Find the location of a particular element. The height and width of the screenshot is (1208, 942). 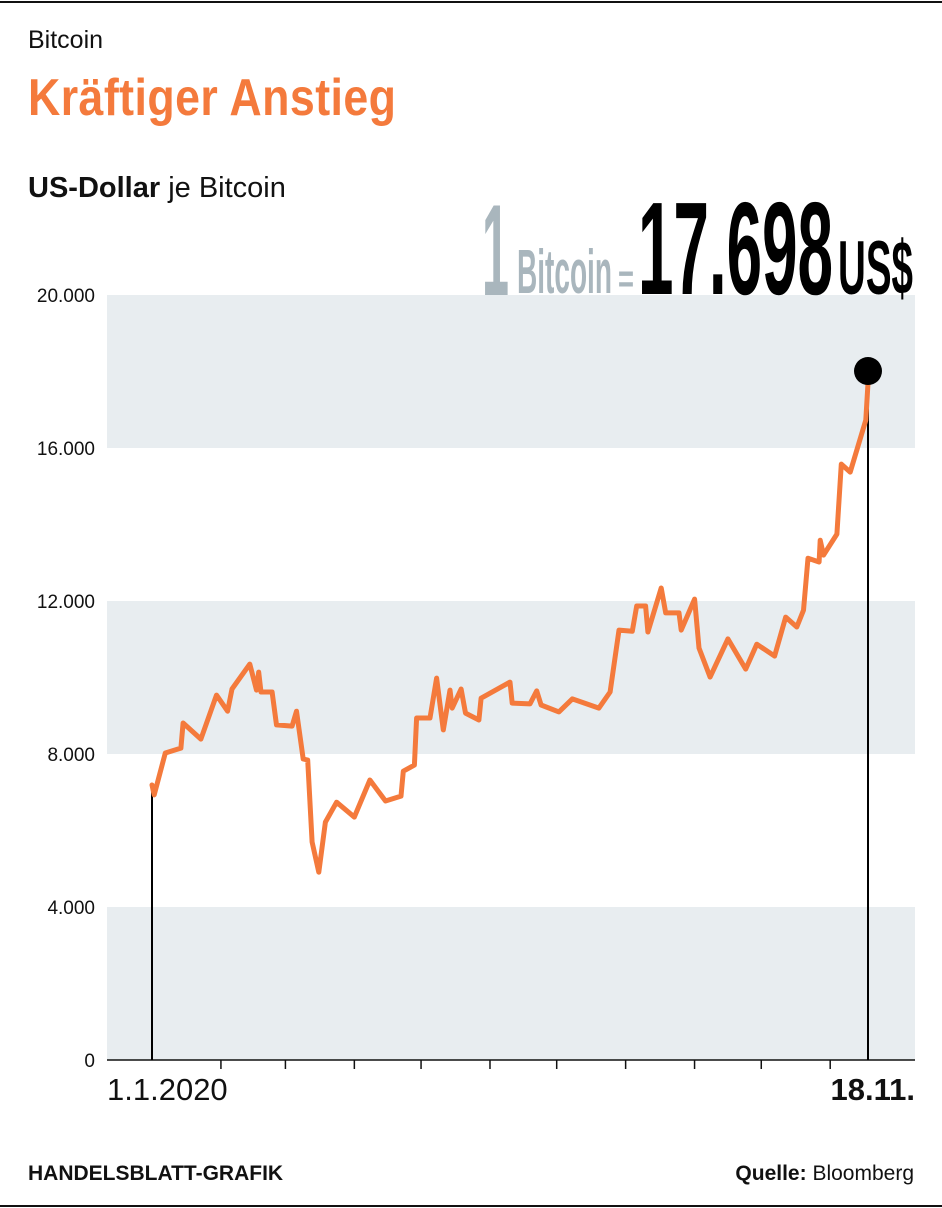

callout-currency-box: US$ is located at coordinates (877, 269).